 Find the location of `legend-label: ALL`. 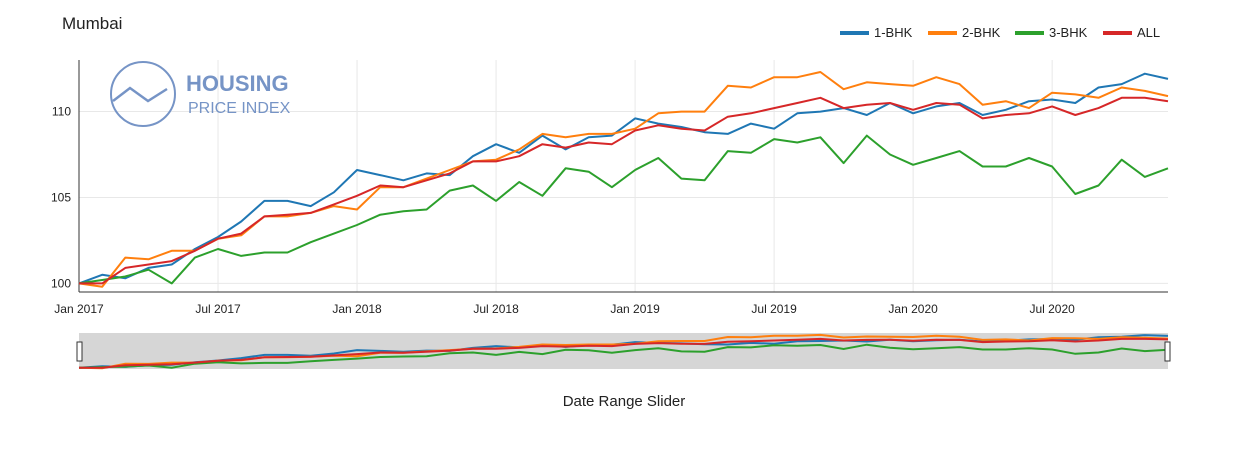

legend-label: ALL is located at coordinates (1148, 32).